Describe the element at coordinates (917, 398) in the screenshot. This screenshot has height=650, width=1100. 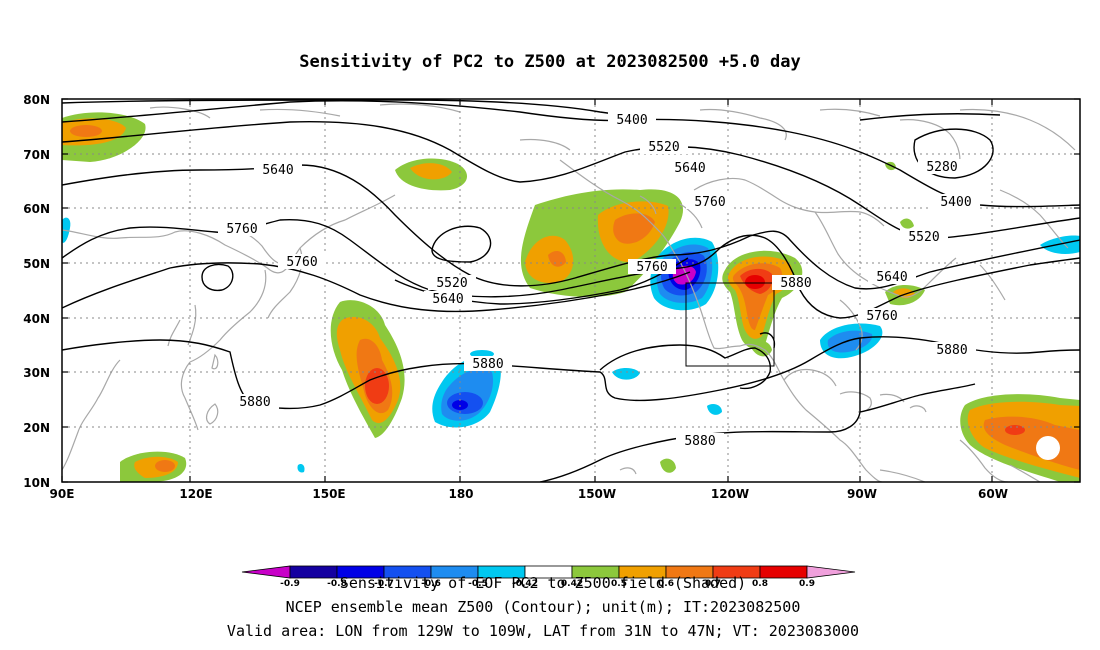
I see `contour-5880-e` at that location.